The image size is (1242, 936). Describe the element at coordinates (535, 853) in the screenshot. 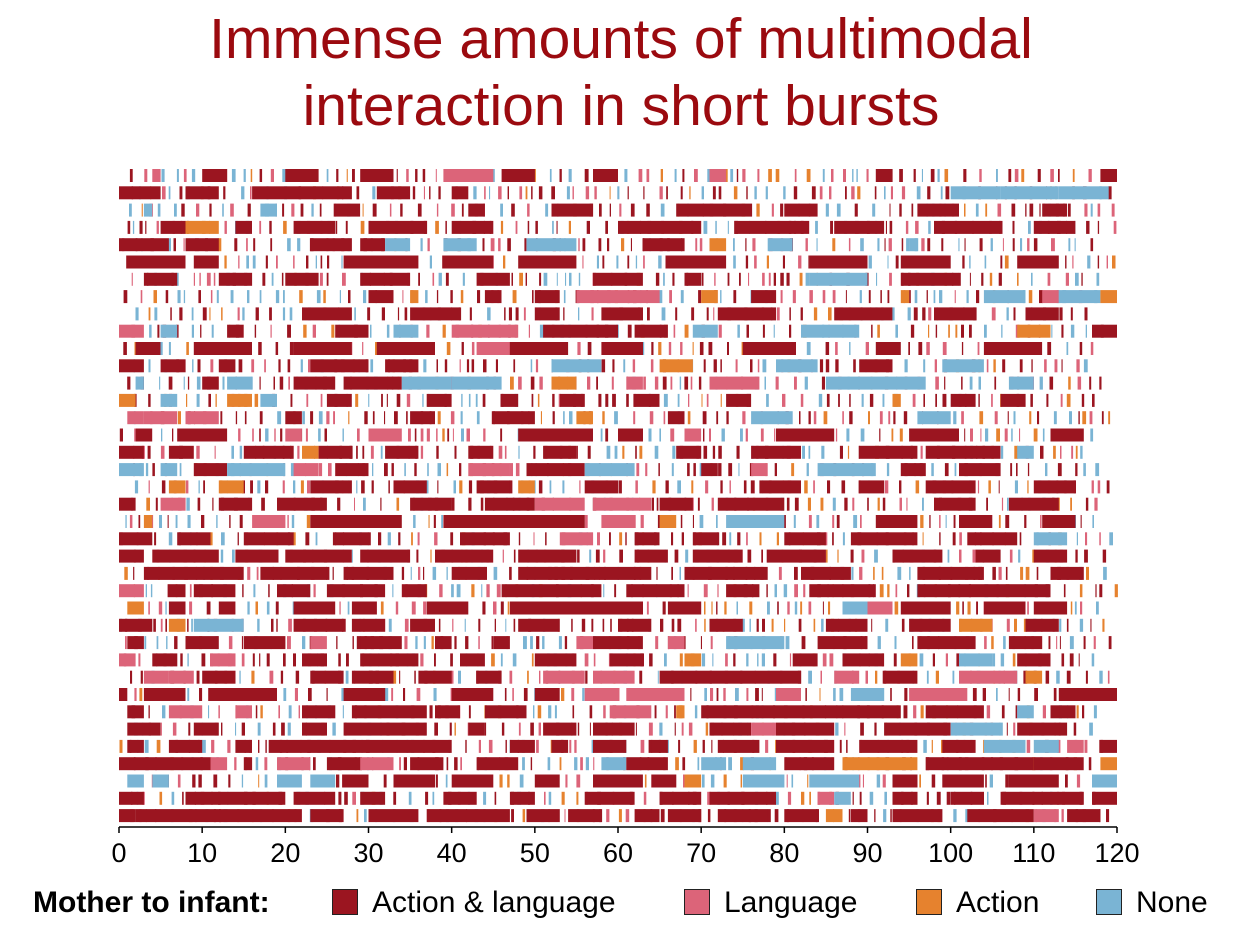

I see `x-tick-label: 50` at that location.